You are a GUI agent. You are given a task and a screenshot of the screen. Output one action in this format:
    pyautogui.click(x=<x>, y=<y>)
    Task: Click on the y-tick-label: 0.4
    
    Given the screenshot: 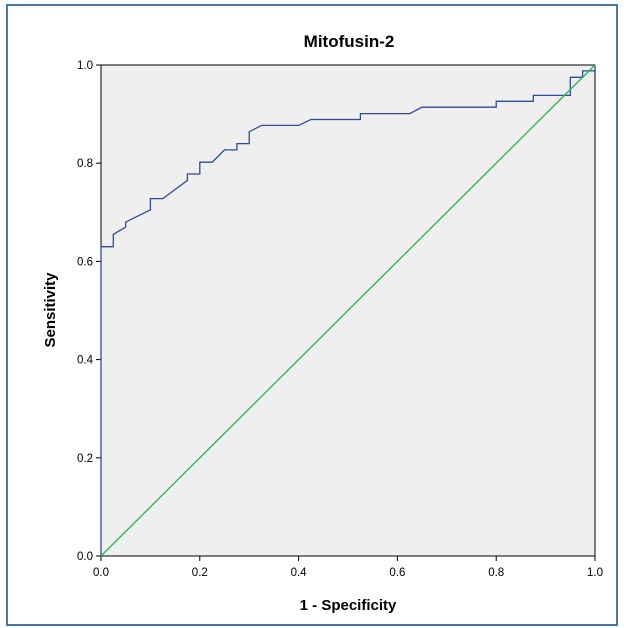 What is the action you would take?
    pyautogui.click(x=85, y=361)
    